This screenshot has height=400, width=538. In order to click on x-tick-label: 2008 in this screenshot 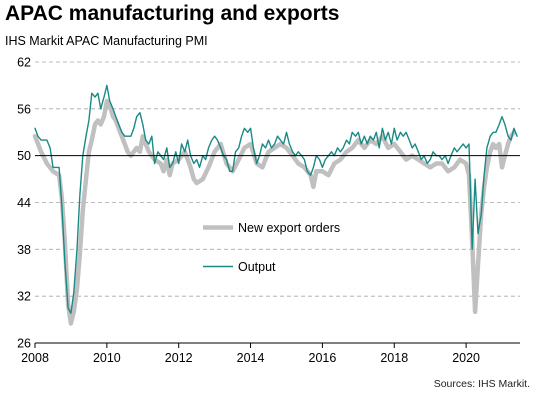, I will do `click(35, 358)`.